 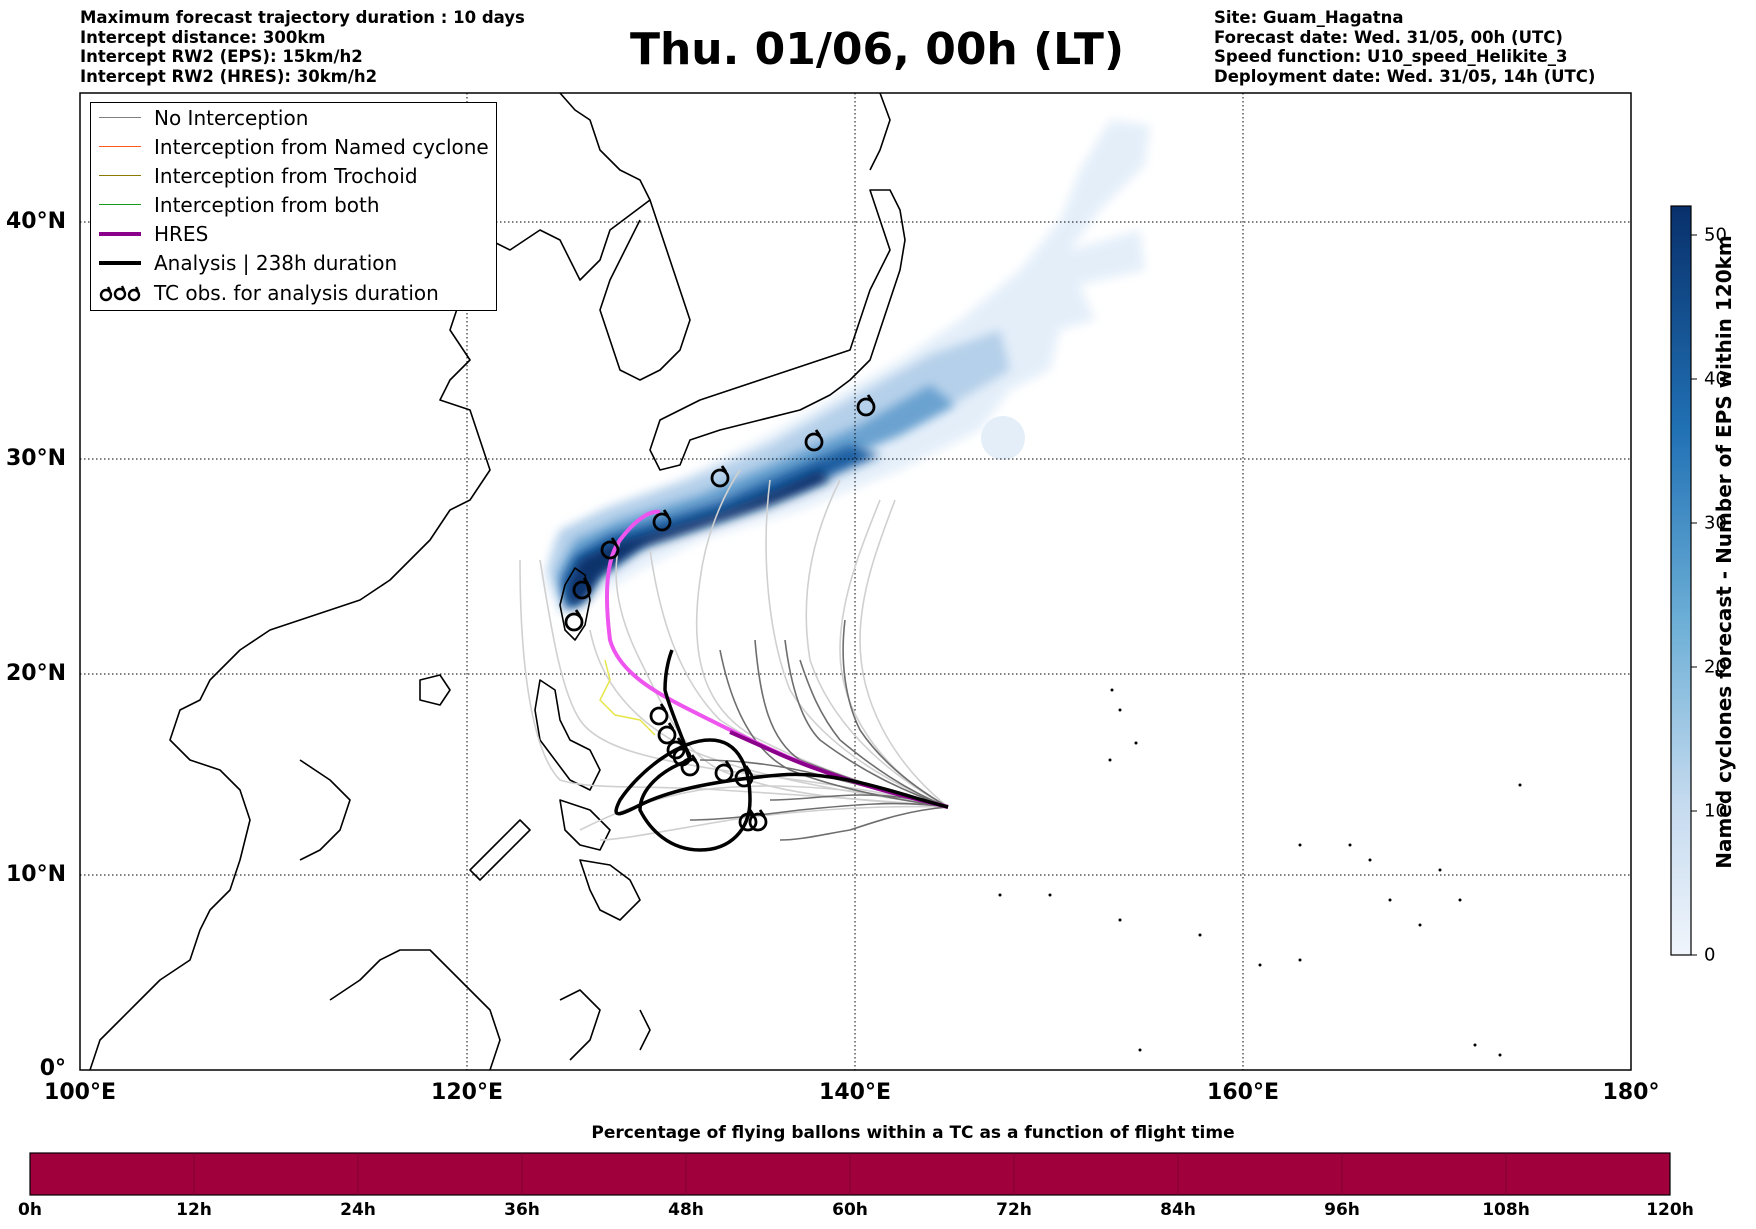 What do you see at coordinates (1506, 1210) in the screenshot?
I see `time-tick-108h: 108h` at bounding box center [1506, 1210].